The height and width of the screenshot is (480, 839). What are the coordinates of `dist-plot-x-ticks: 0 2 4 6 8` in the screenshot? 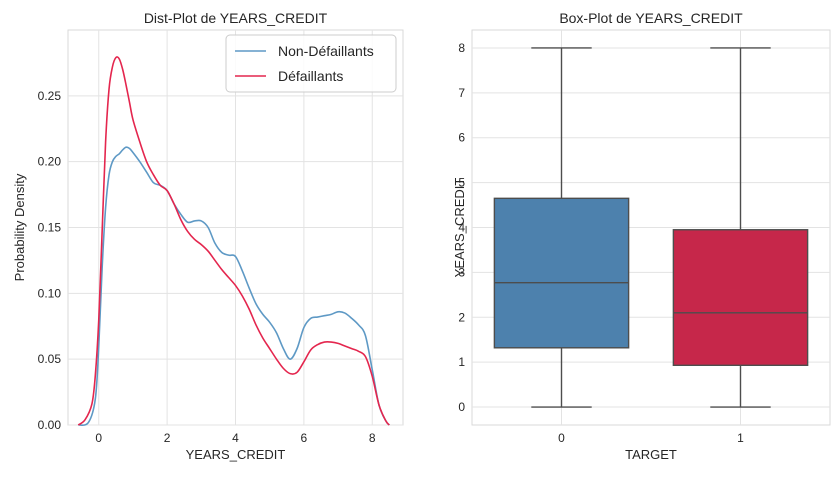 It's located at (235, 438).